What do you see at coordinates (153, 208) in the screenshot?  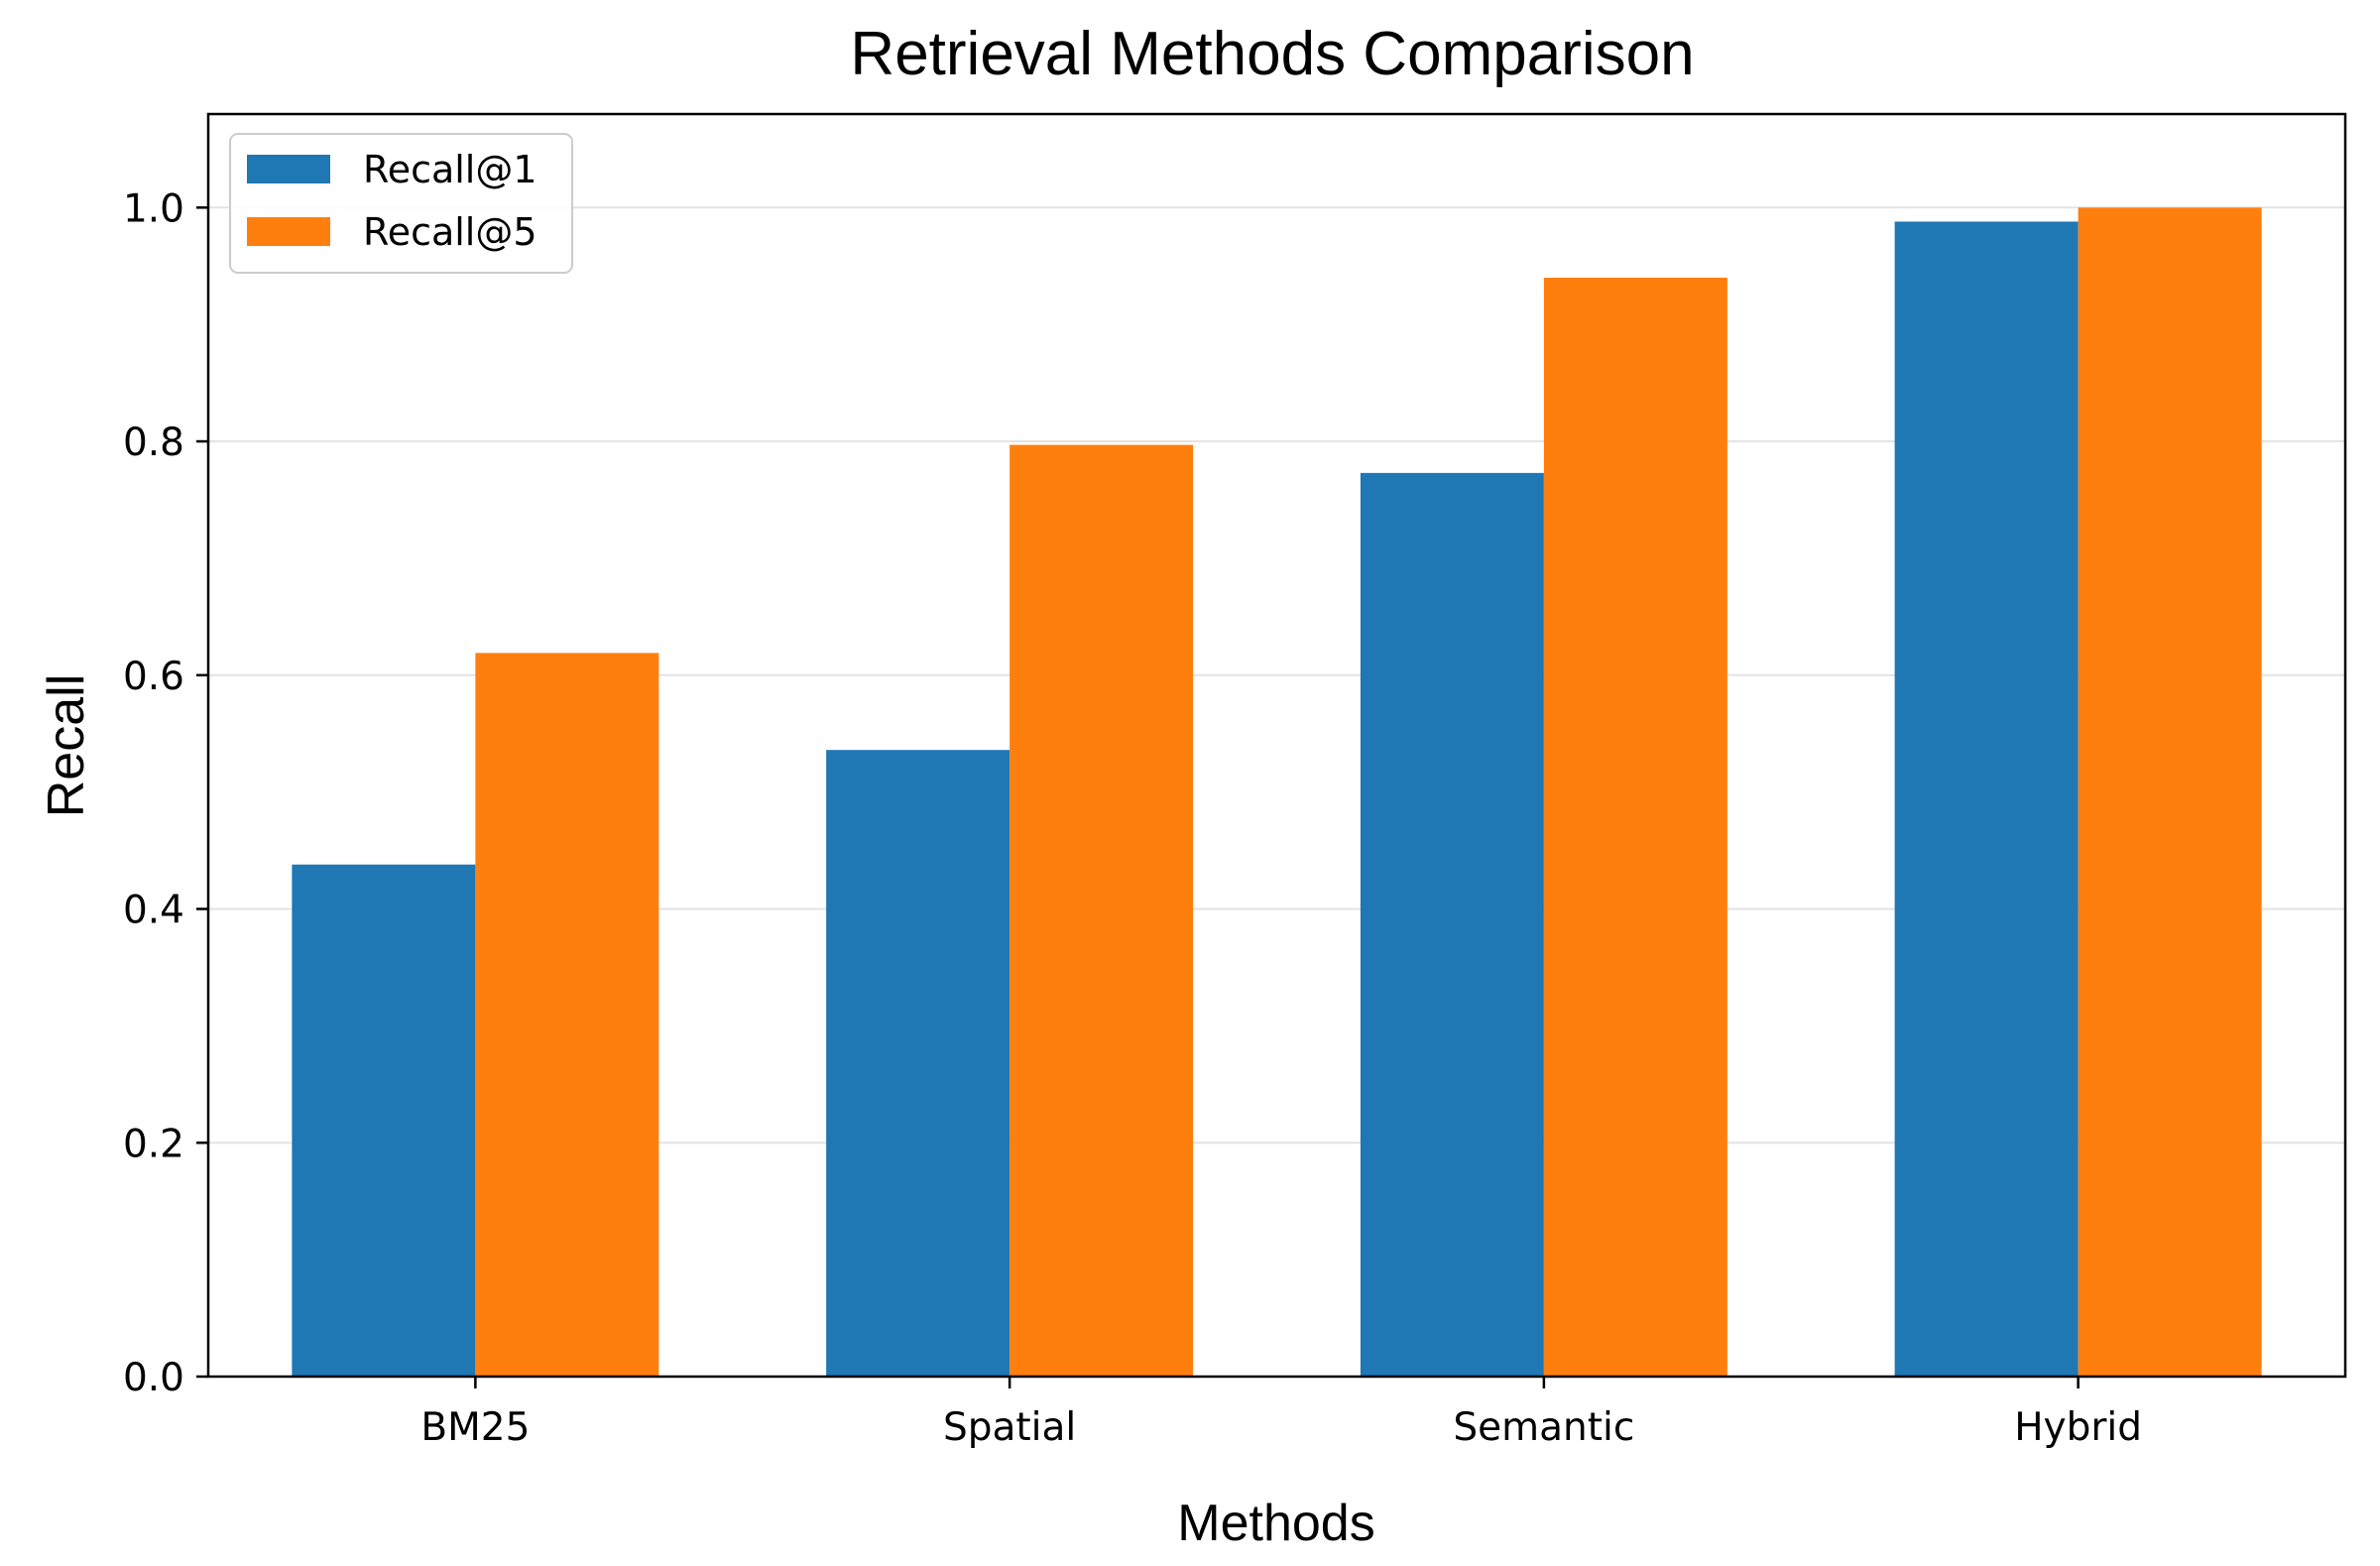 I see `y-tick-label: 1.0` at bounding box center [153, 208].